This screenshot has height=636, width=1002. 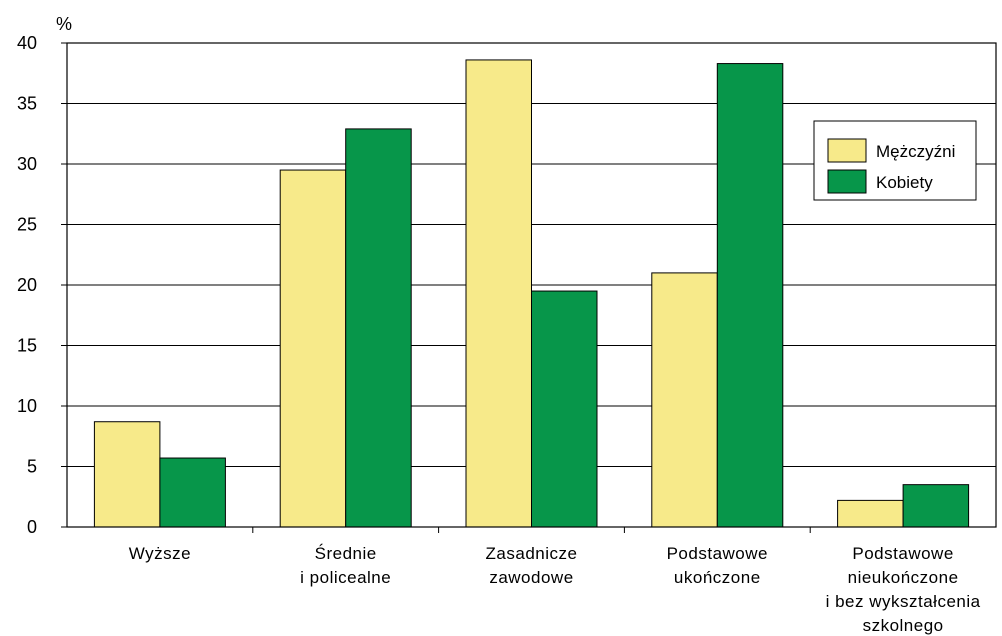 What do you see at coordinates (27, 346) in the screenshot?
I see `y-tick-label: 15` at bounding box center [27, 346].